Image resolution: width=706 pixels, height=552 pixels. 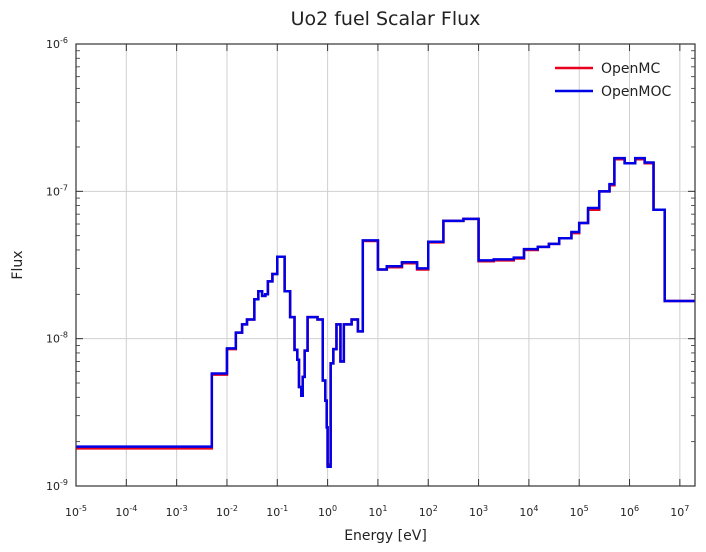 I want to click on legend: OpenMC OpenMOC, so click(x=613, y=80).